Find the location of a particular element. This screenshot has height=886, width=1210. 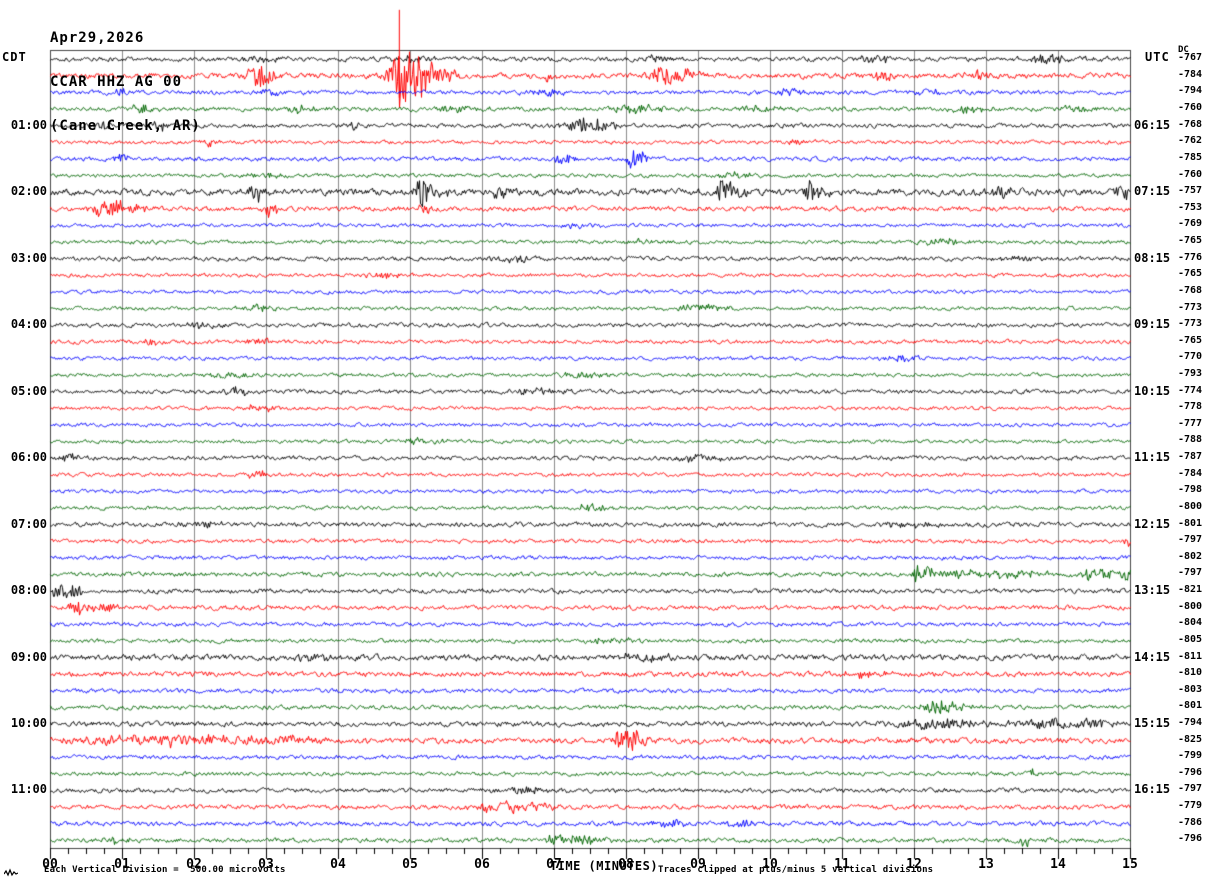

left-hour-label: 09:00 is located at coordinates (28, 656).